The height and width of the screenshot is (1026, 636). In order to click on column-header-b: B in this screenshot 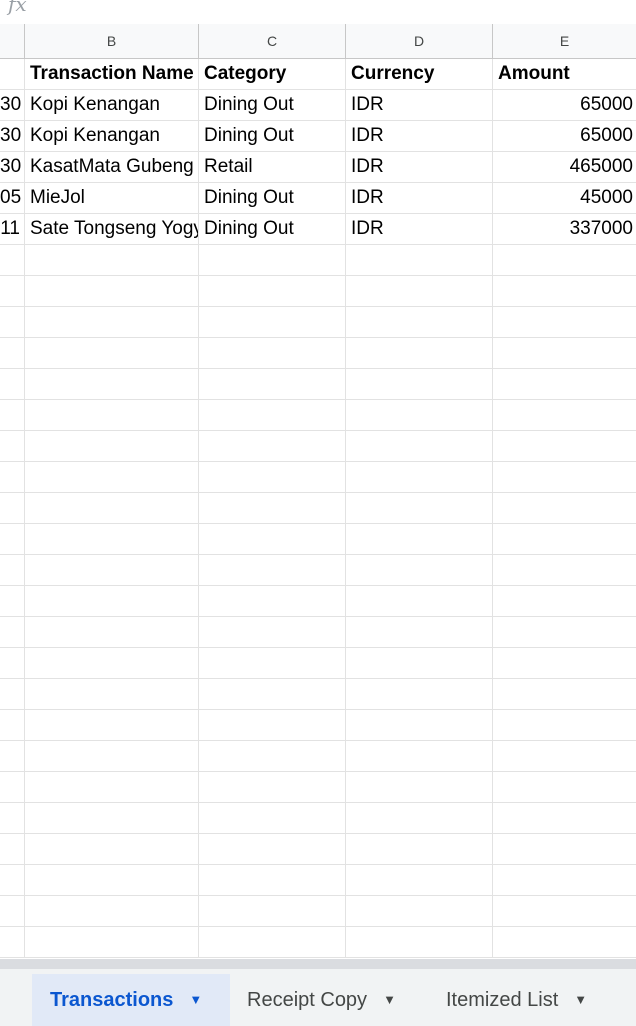, I will do `click(112, 41)`.